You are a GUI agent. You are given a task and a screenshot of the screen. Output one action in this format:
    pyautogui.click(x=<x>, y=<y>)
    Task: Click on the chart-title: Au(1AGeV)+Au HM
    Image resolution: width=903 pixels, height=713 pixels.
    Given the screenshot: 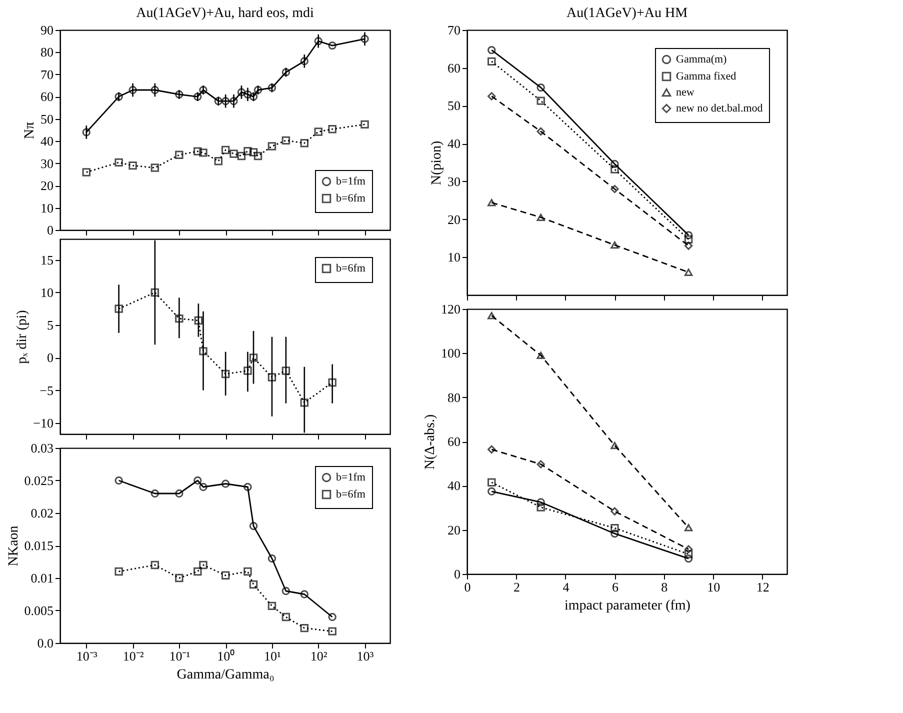 What is the action you would take?
    pyautogui.click(x=627, y=13)
    